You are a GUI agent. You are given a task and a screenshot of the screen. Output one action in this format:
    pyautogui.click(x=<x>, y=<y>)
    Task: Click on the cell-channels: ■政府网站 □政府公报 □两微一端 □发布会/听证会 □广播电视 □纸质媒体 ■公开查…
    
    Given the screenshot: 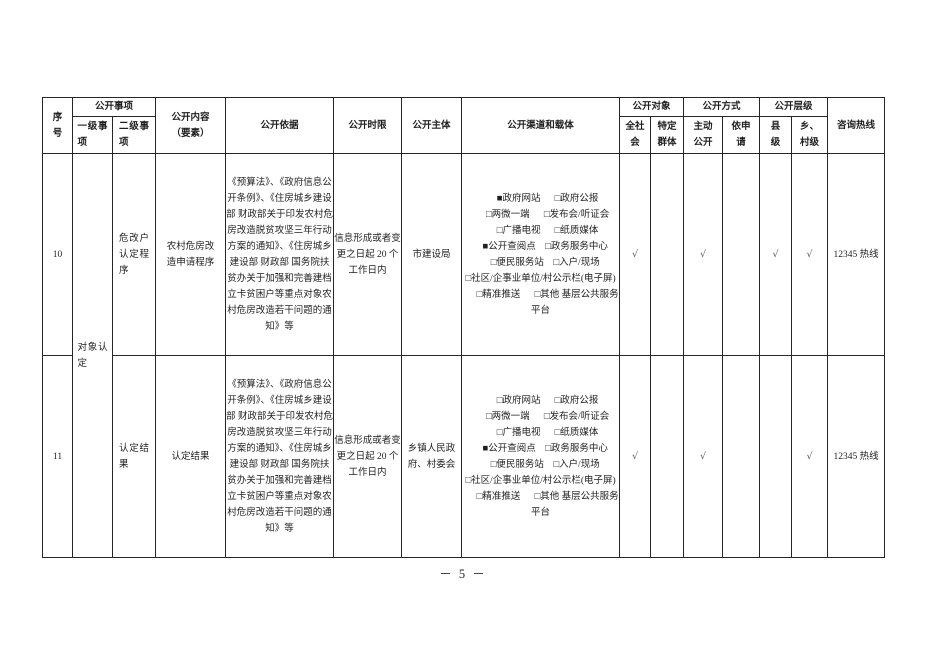 What is the action you would take?
    pyautogui.click(x=541, y=254)
    